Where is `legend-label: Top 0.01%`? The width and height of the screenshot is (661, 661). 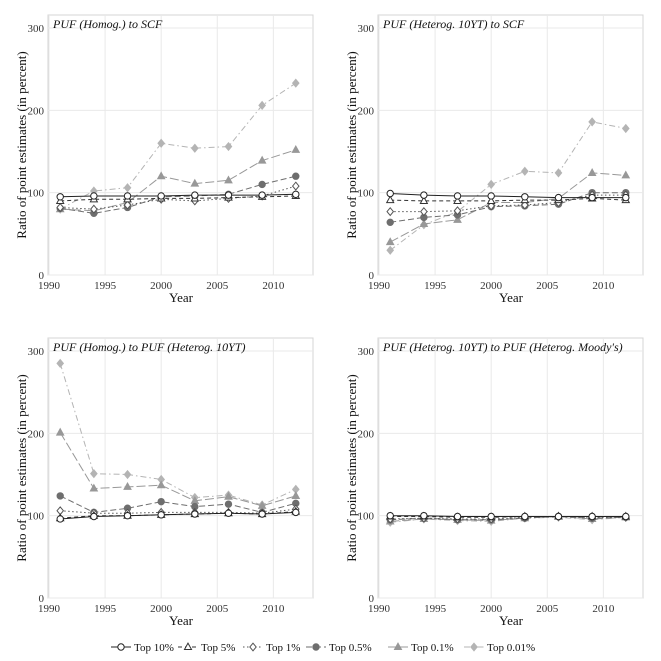 legend-label: Top 0.01% is located at coordinates (511, 648).